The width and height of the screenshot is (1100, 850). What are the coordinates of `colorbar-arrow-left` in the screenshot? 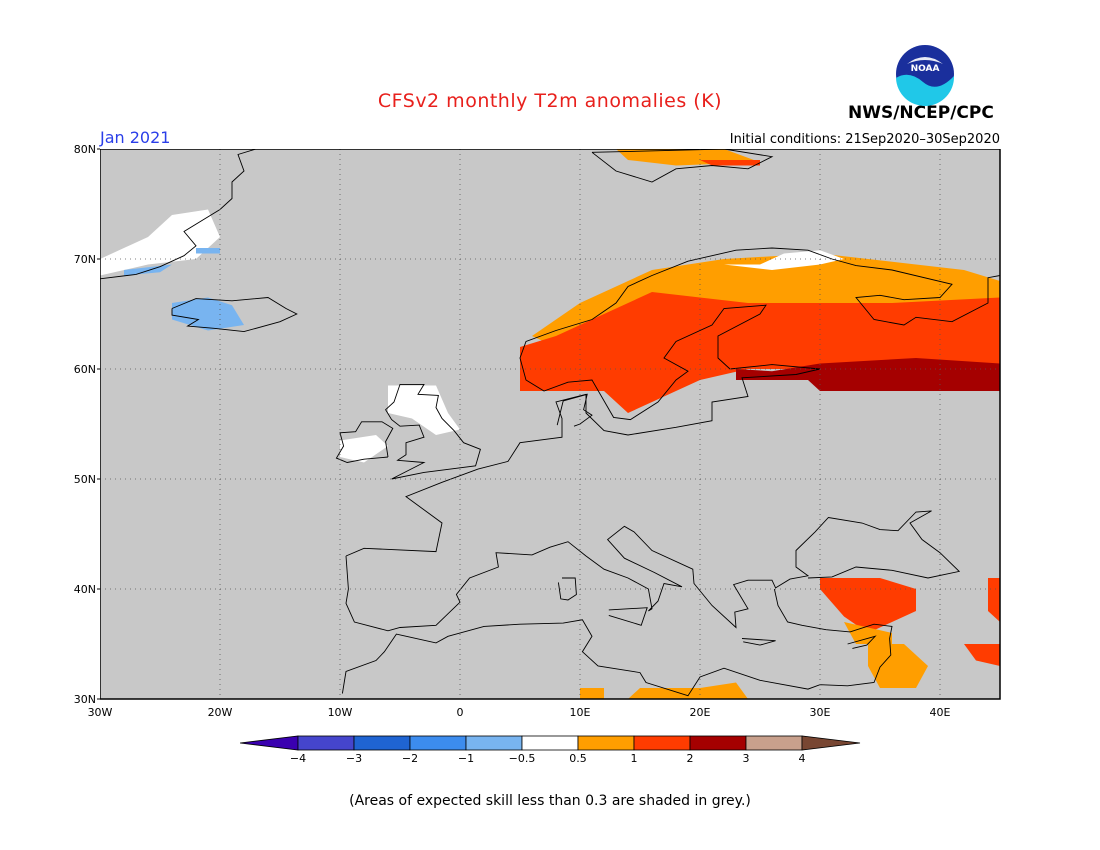 It's located at (269, 743).